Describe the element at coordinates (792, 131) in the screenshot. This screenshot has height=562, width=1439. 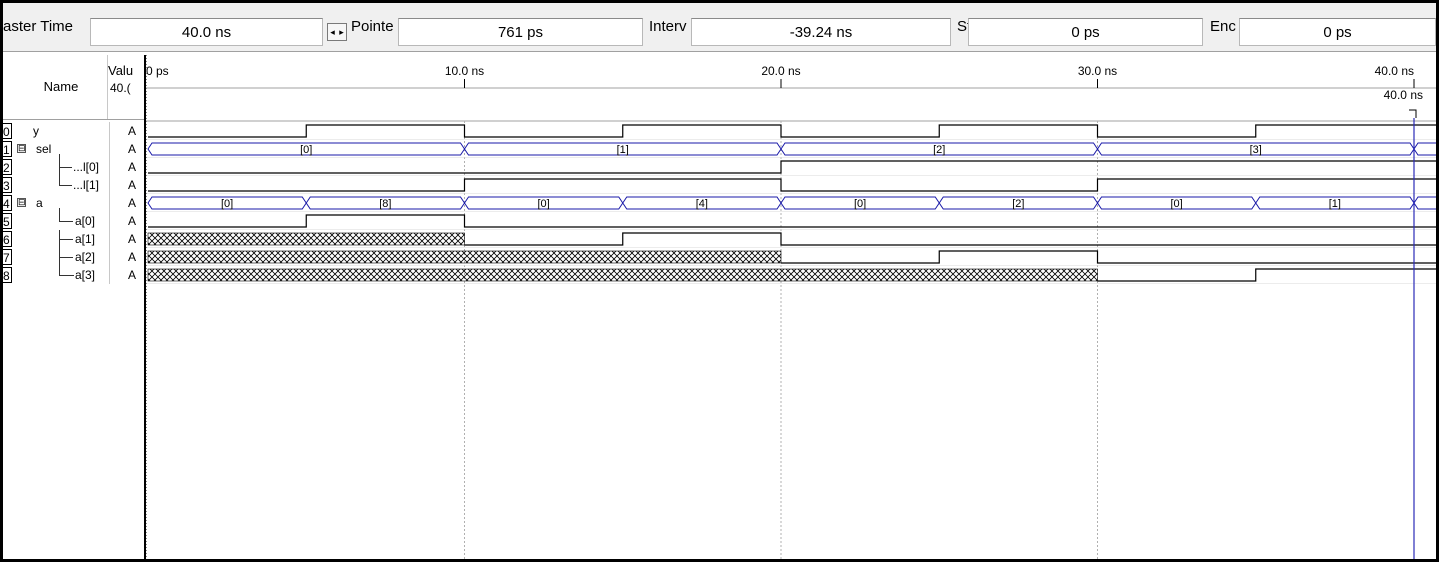
I see `waveform-y` at that location.